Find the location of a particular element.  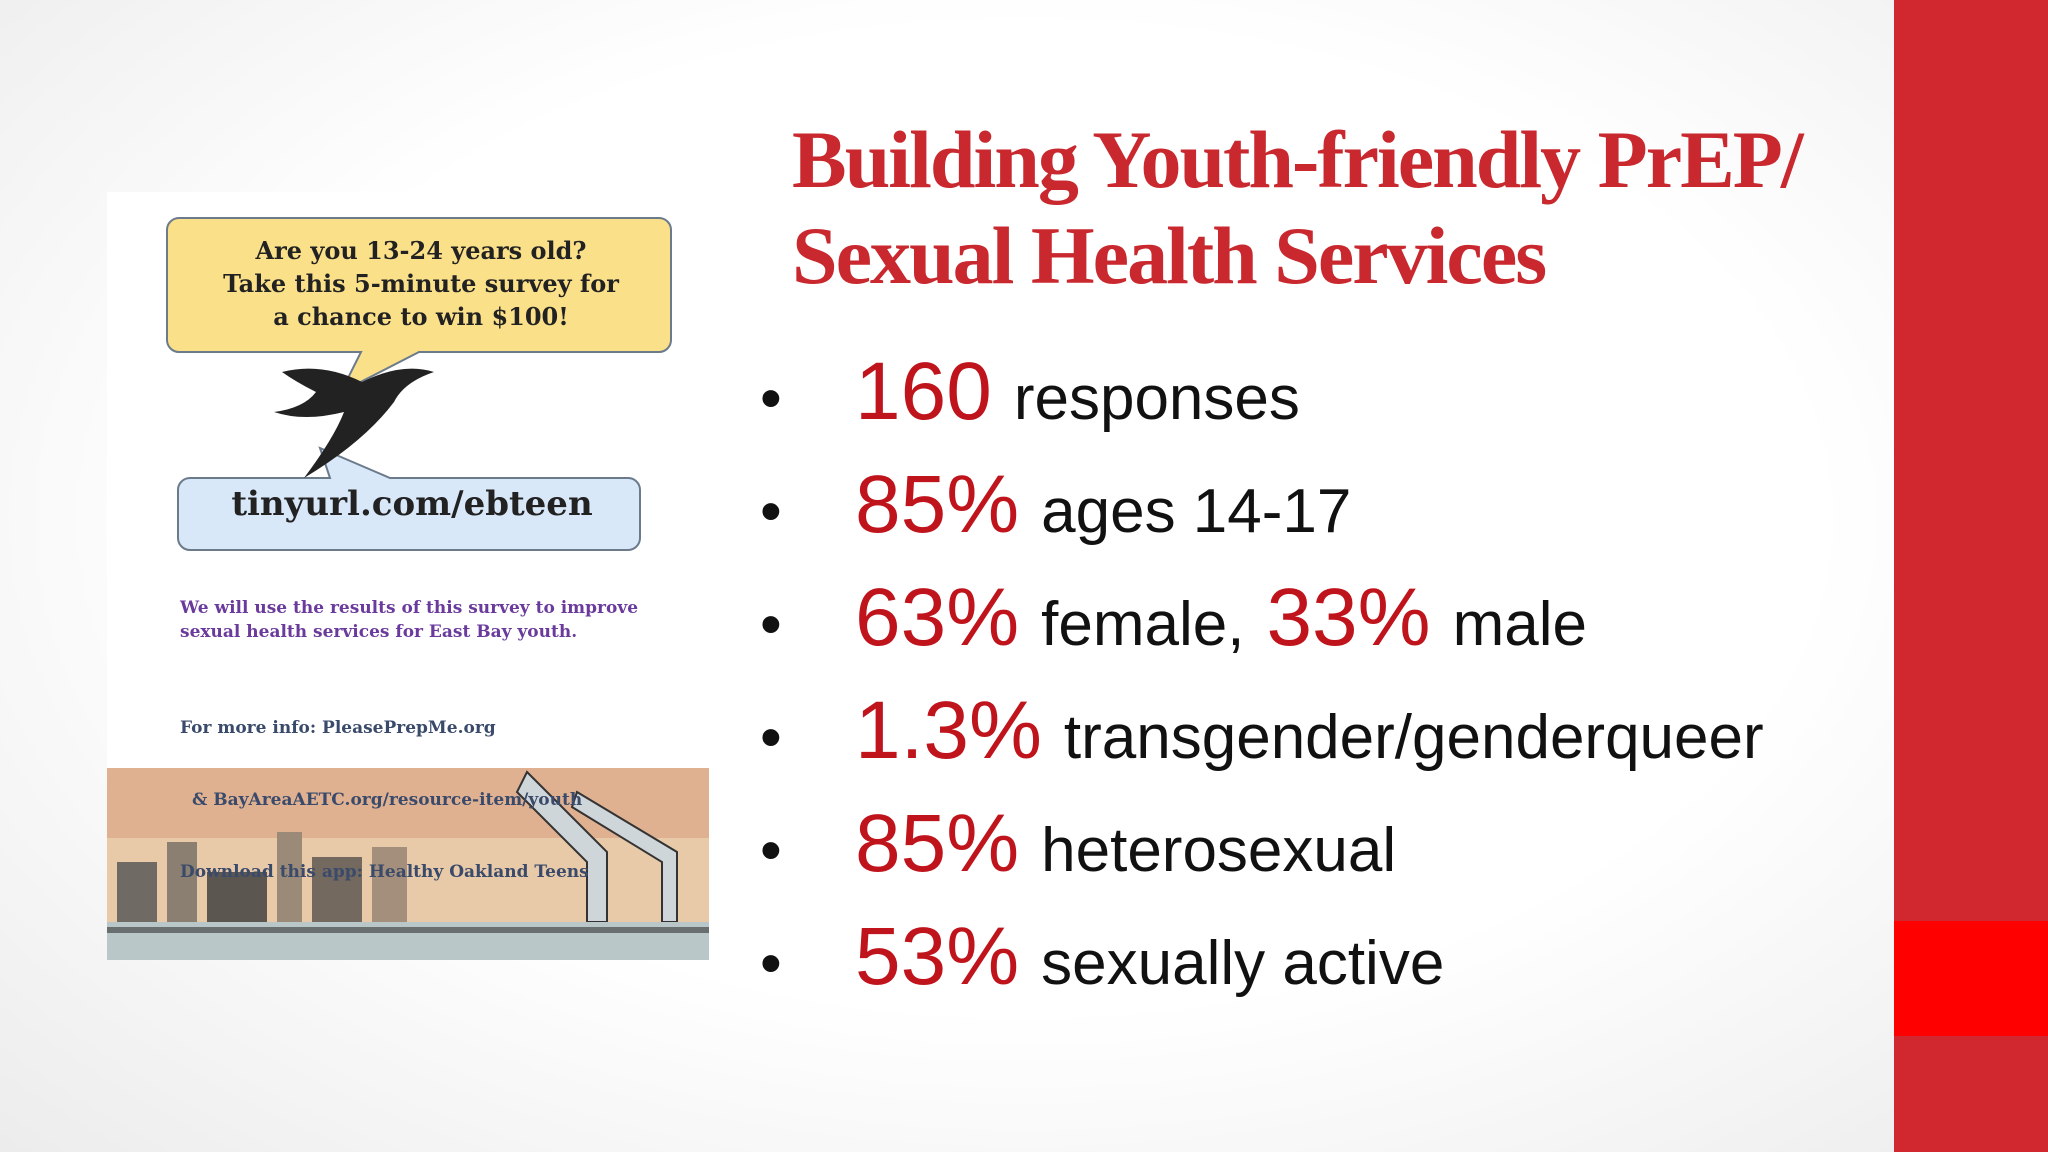

bullet-item: • 1.3% transgender/genderqueer is located at coordinates (1273, 740).